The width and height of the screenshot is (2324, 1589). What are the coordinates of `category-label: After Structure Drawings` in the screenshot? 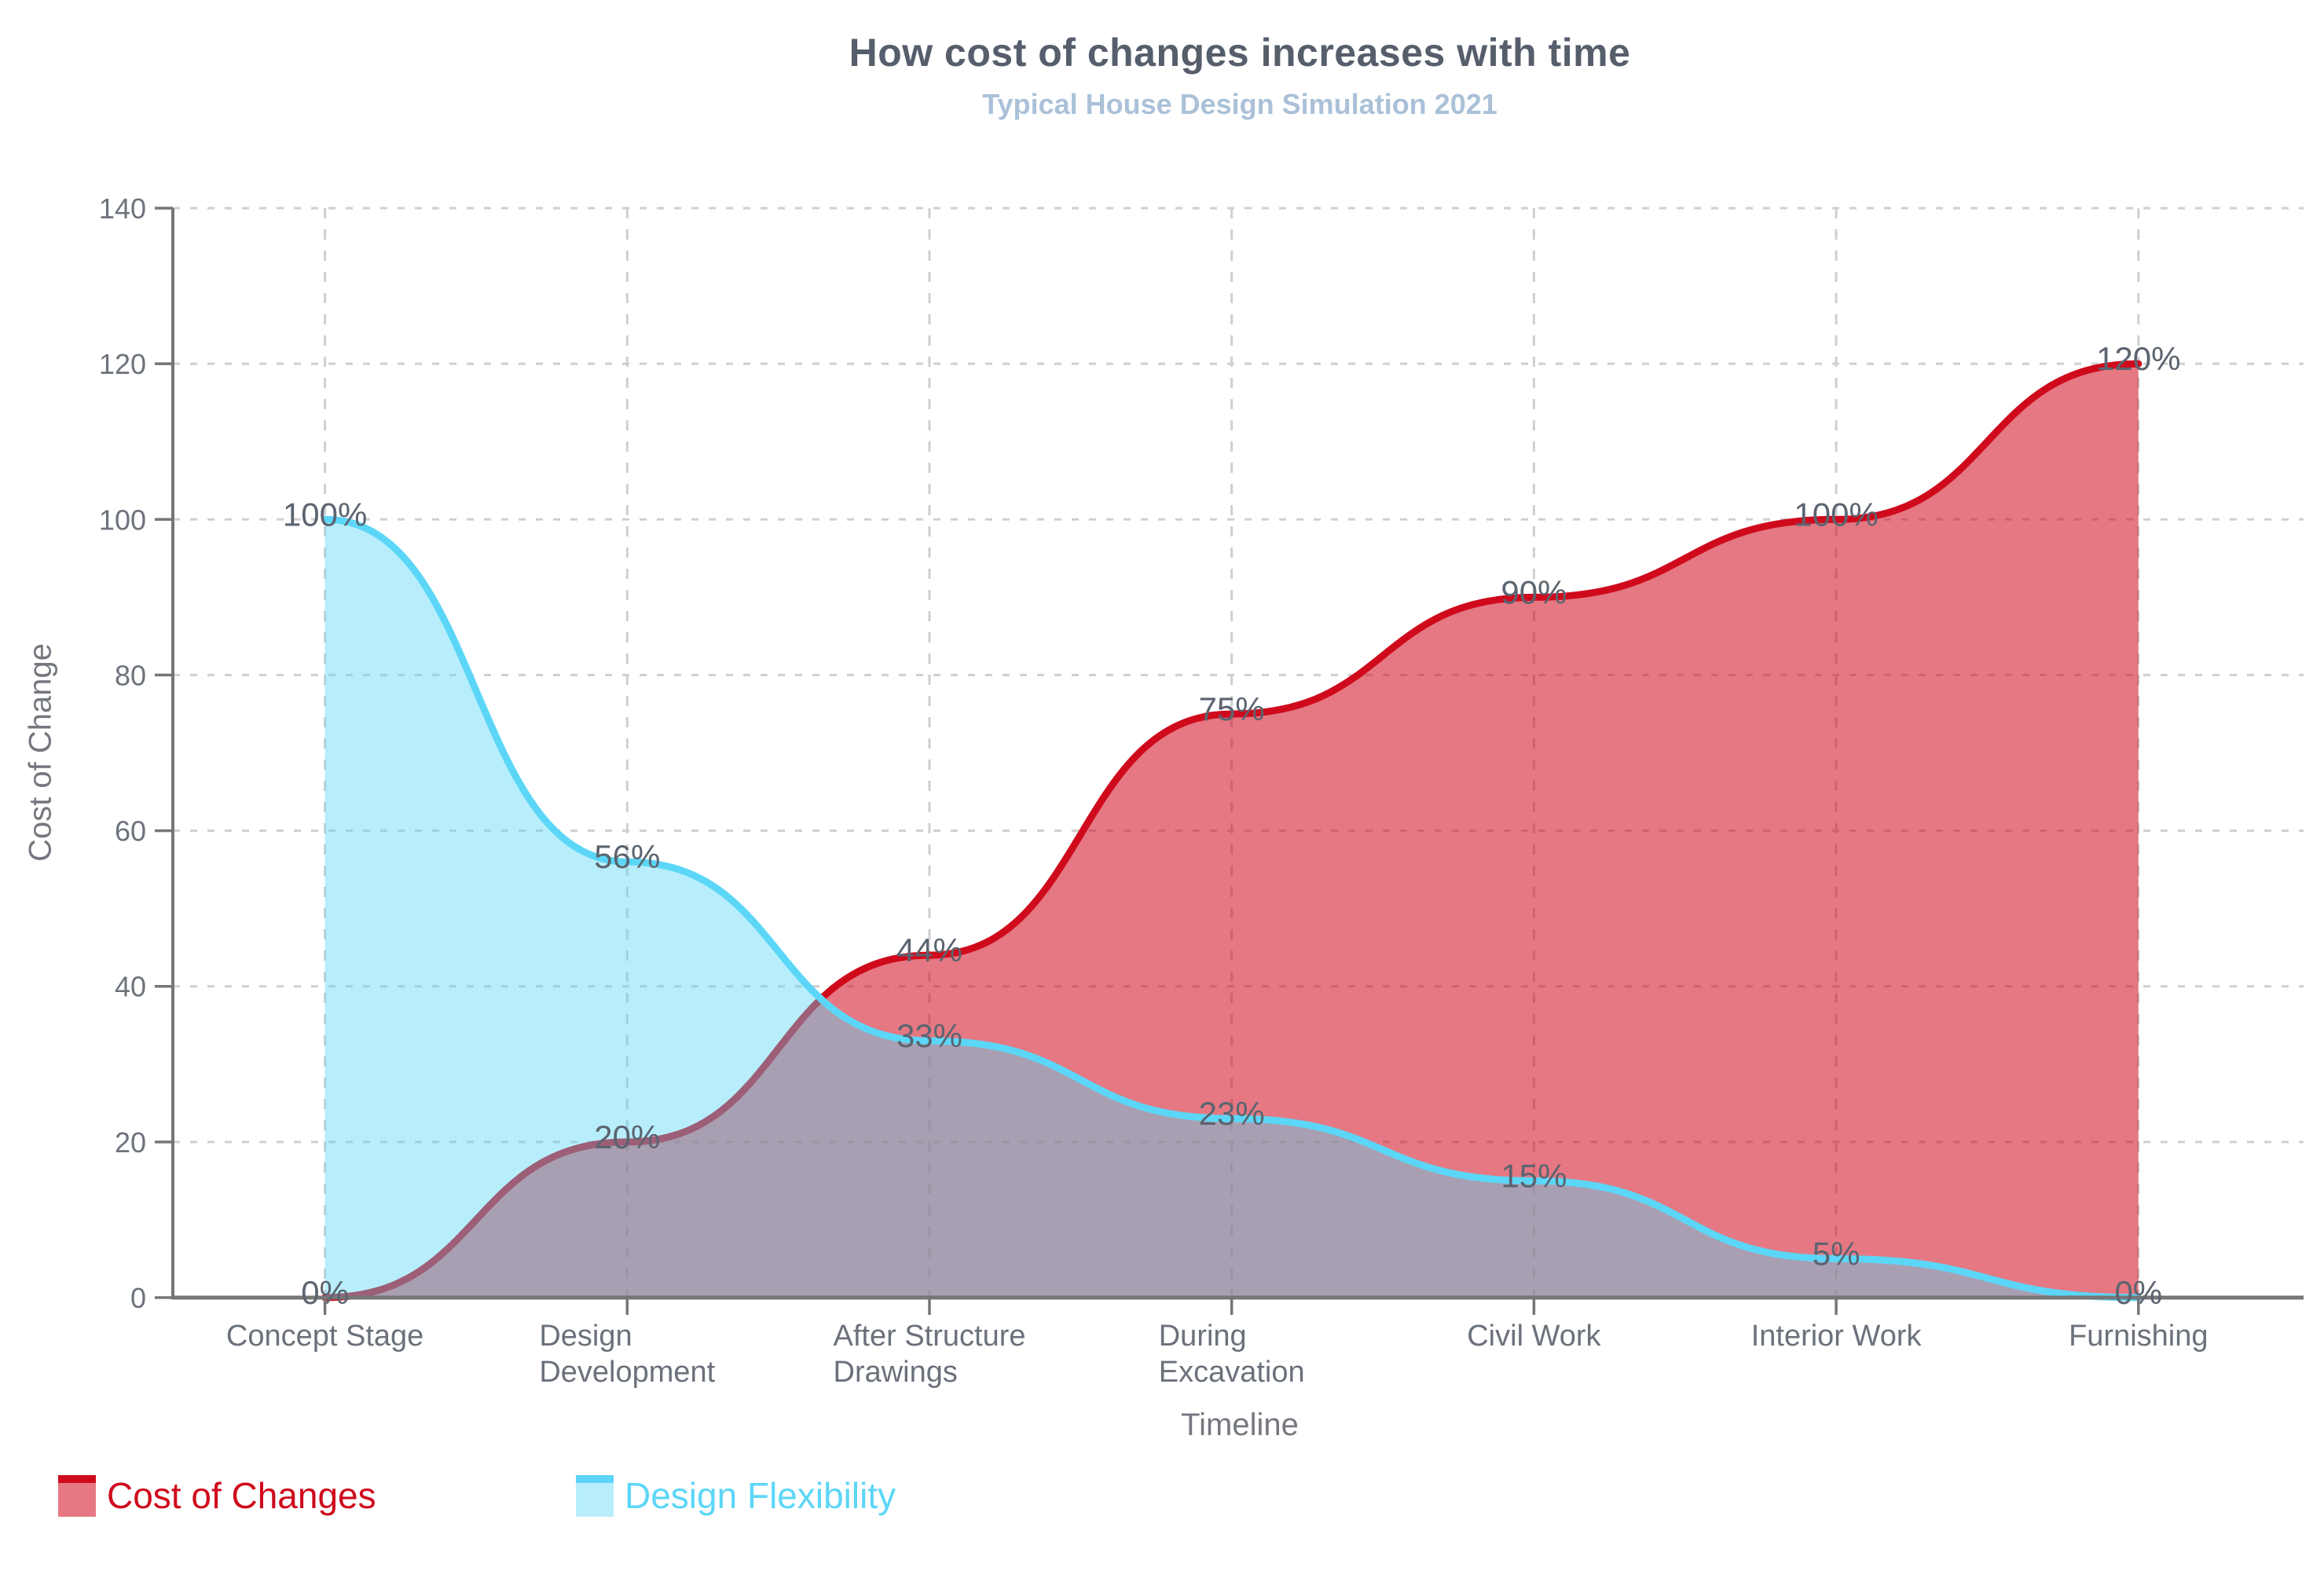 It's located at (929, 1354).